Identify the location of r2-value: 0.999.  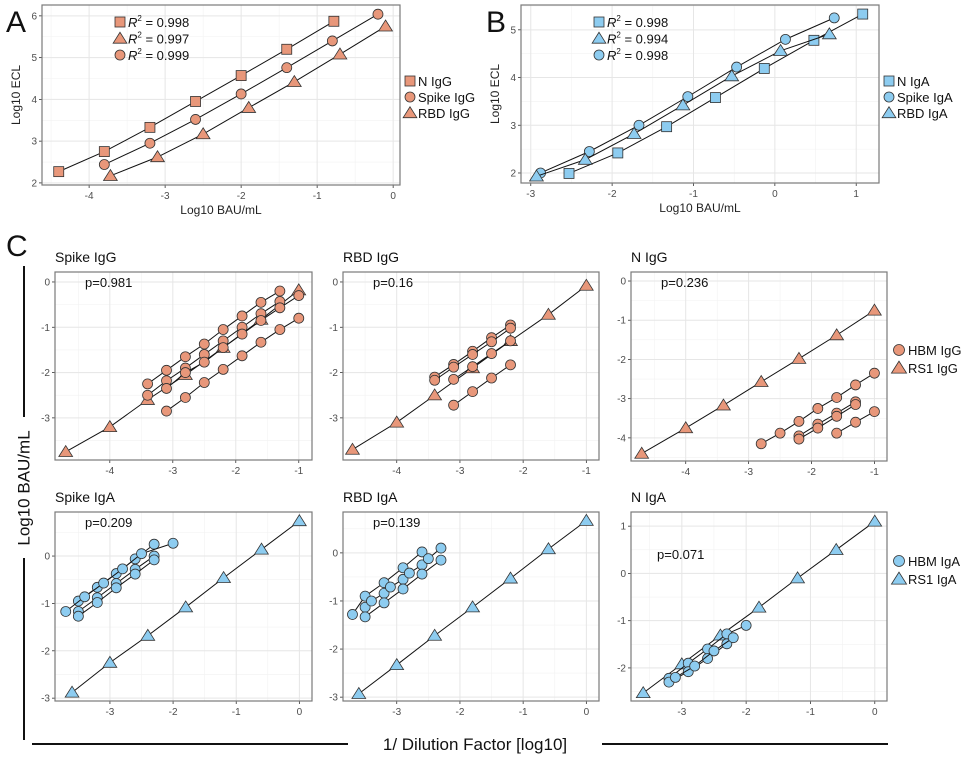
(173, 55).